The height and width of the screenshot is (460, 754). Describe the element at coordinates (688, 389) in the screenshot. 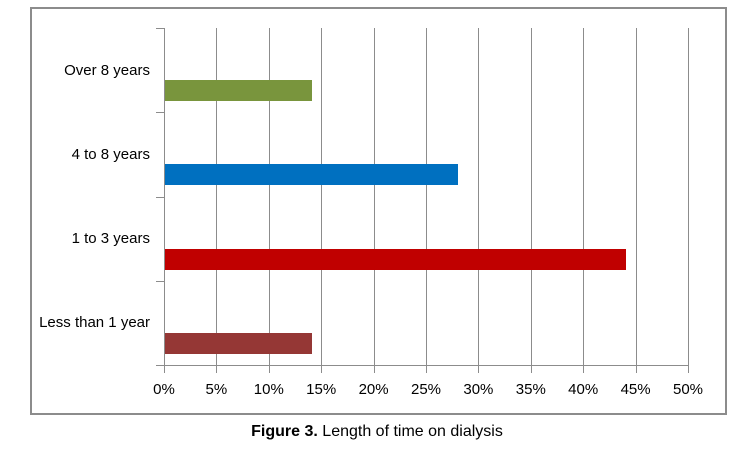

I see `x-tick-label: 50%` at that location.